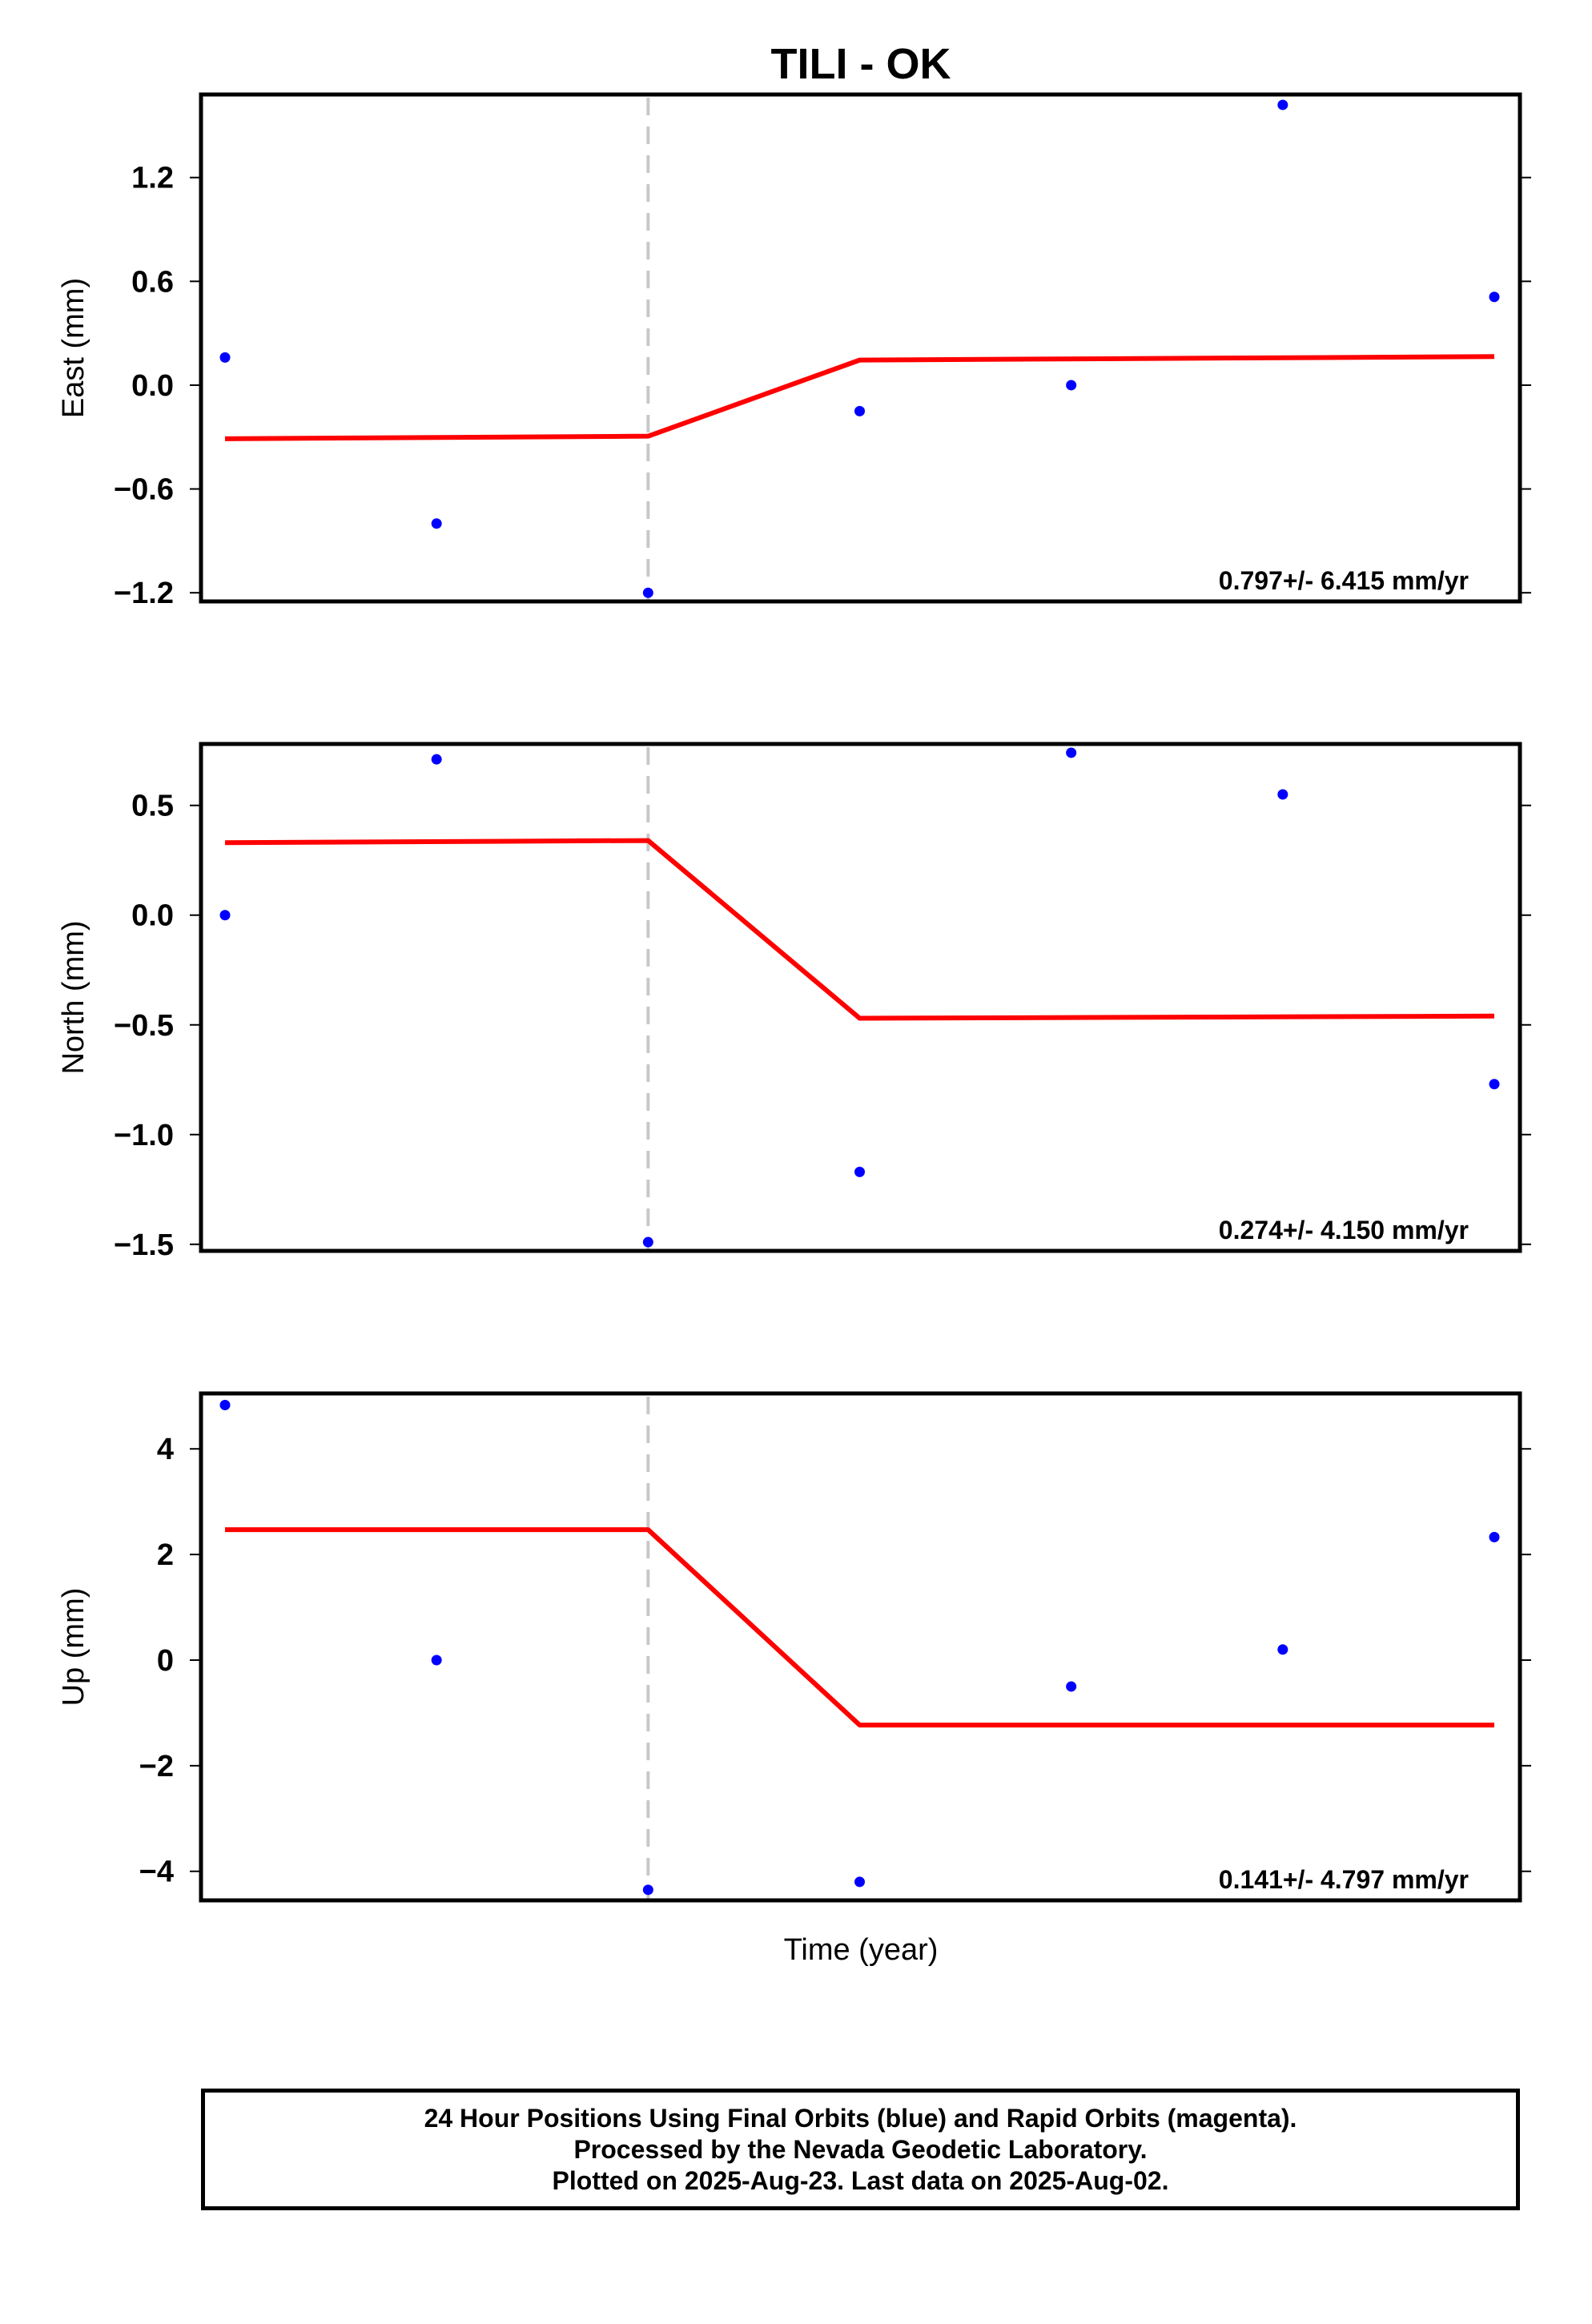 The width and height of the screenshot is (1592, 2324). Describe the element at coordinates (144, 1026) in the screenshot. I see `y-tick-label: −0.5` at that location.